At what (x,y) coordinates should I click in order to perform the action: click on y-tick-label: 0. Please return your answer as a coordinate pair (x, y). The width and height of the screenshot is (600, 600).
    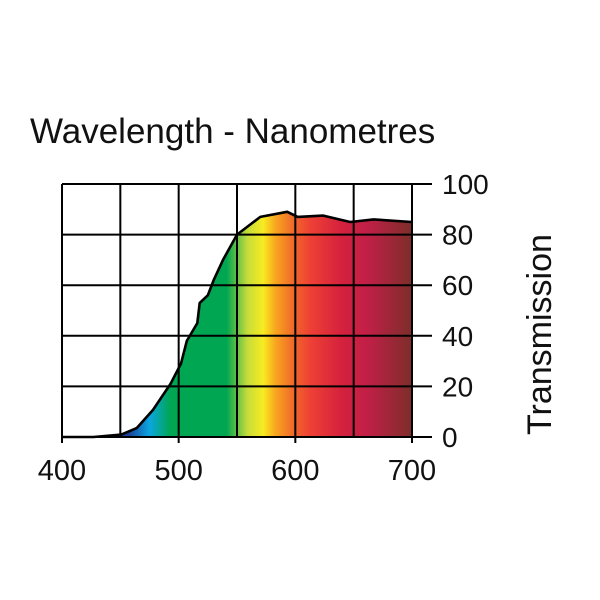
    Looking at the image, I should click on (450, 437).